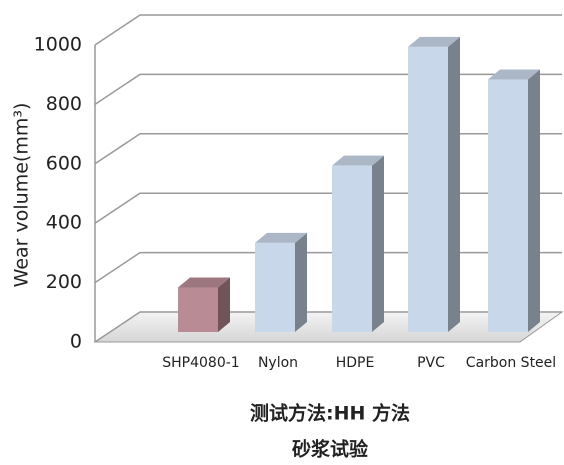  What do you see at coordinates (22, 195) in the screenshot?
I see `y-axis-label: Wear volume(mm³)` at bounding box center [22, 195].